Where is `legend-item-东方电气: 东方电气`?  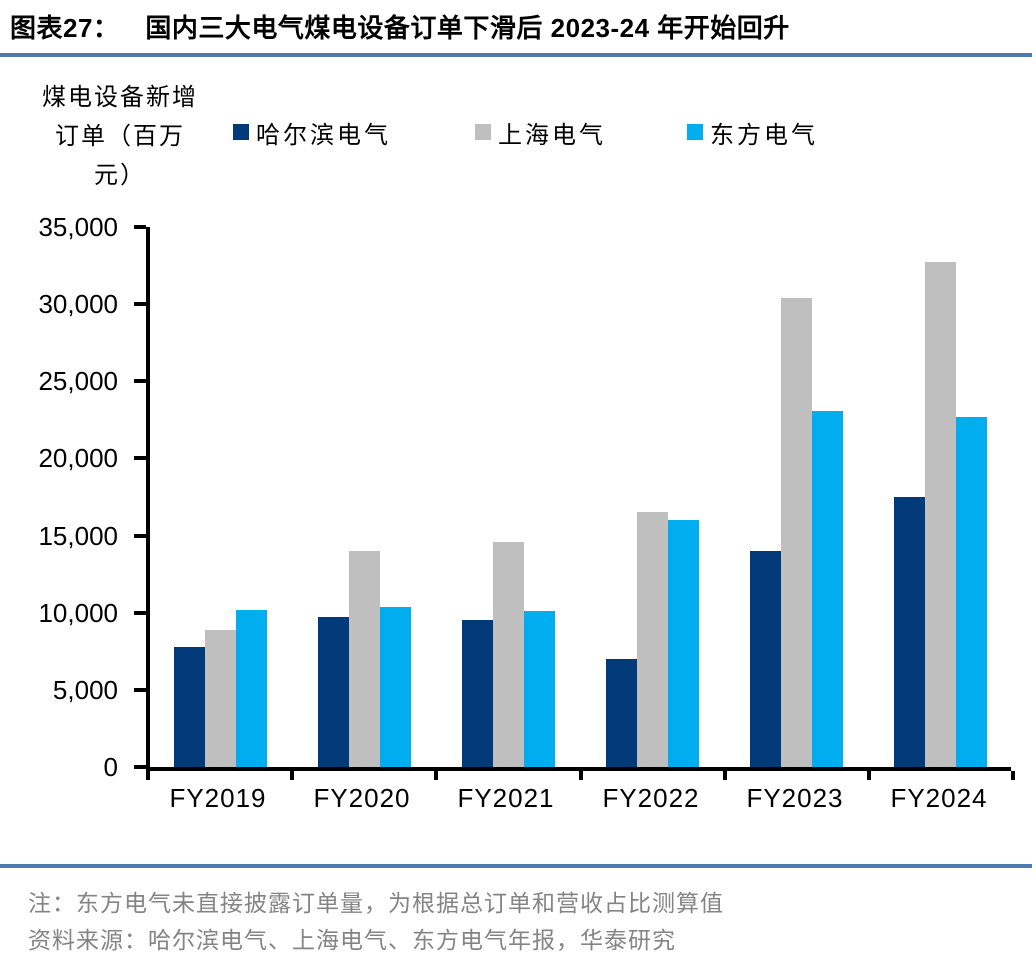 legend-item-东方电气: 东方电气 is located at coordinates (752, 133).